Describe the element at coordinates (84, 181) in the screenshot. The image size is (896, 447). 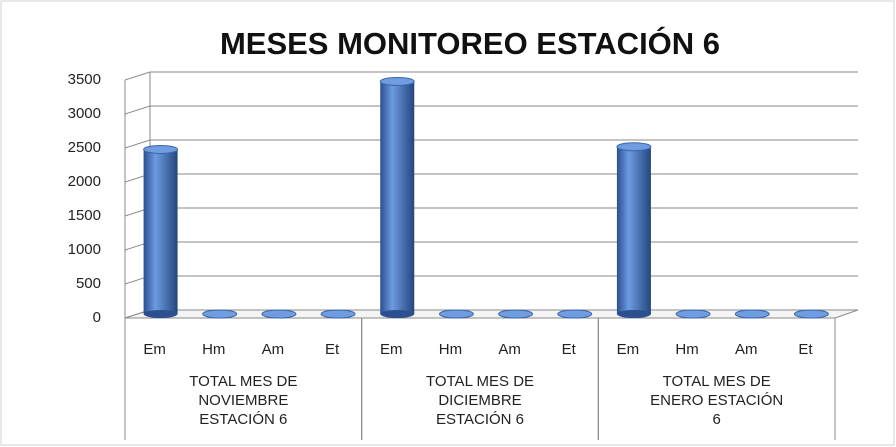
I see `y-tick-label: 2000` at that location.